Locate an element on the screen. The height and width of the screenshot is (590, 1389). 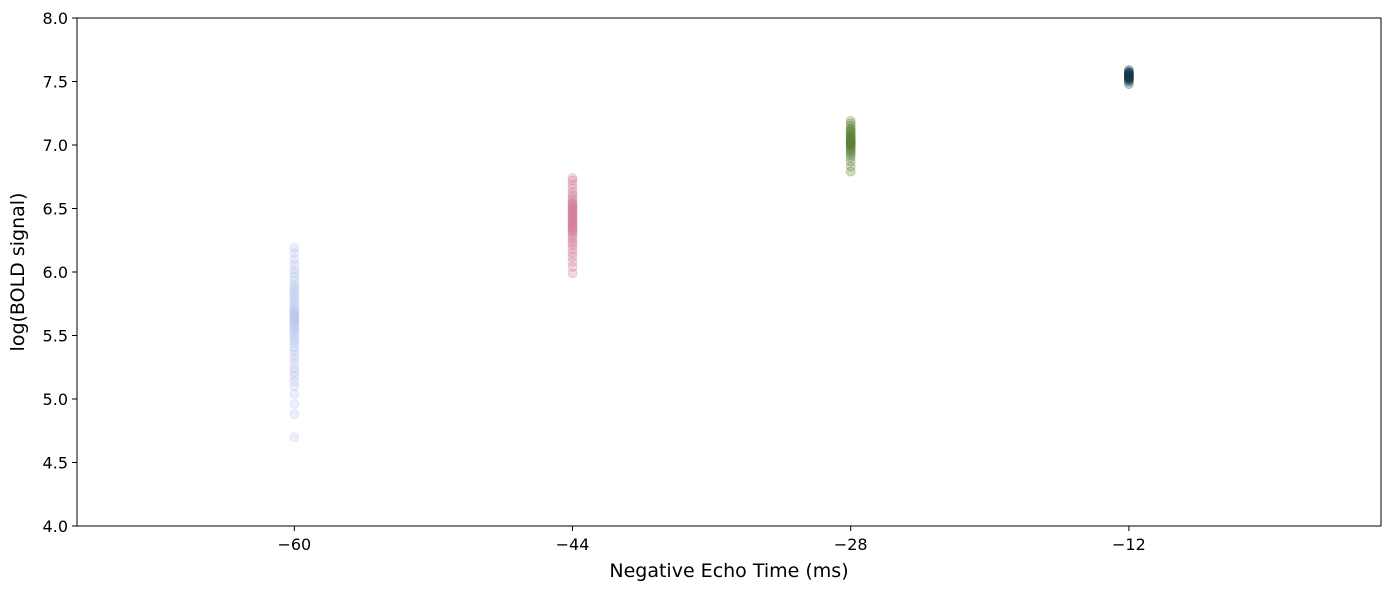
y-tick-label: 4.5 is located at coordinates (55, 463).